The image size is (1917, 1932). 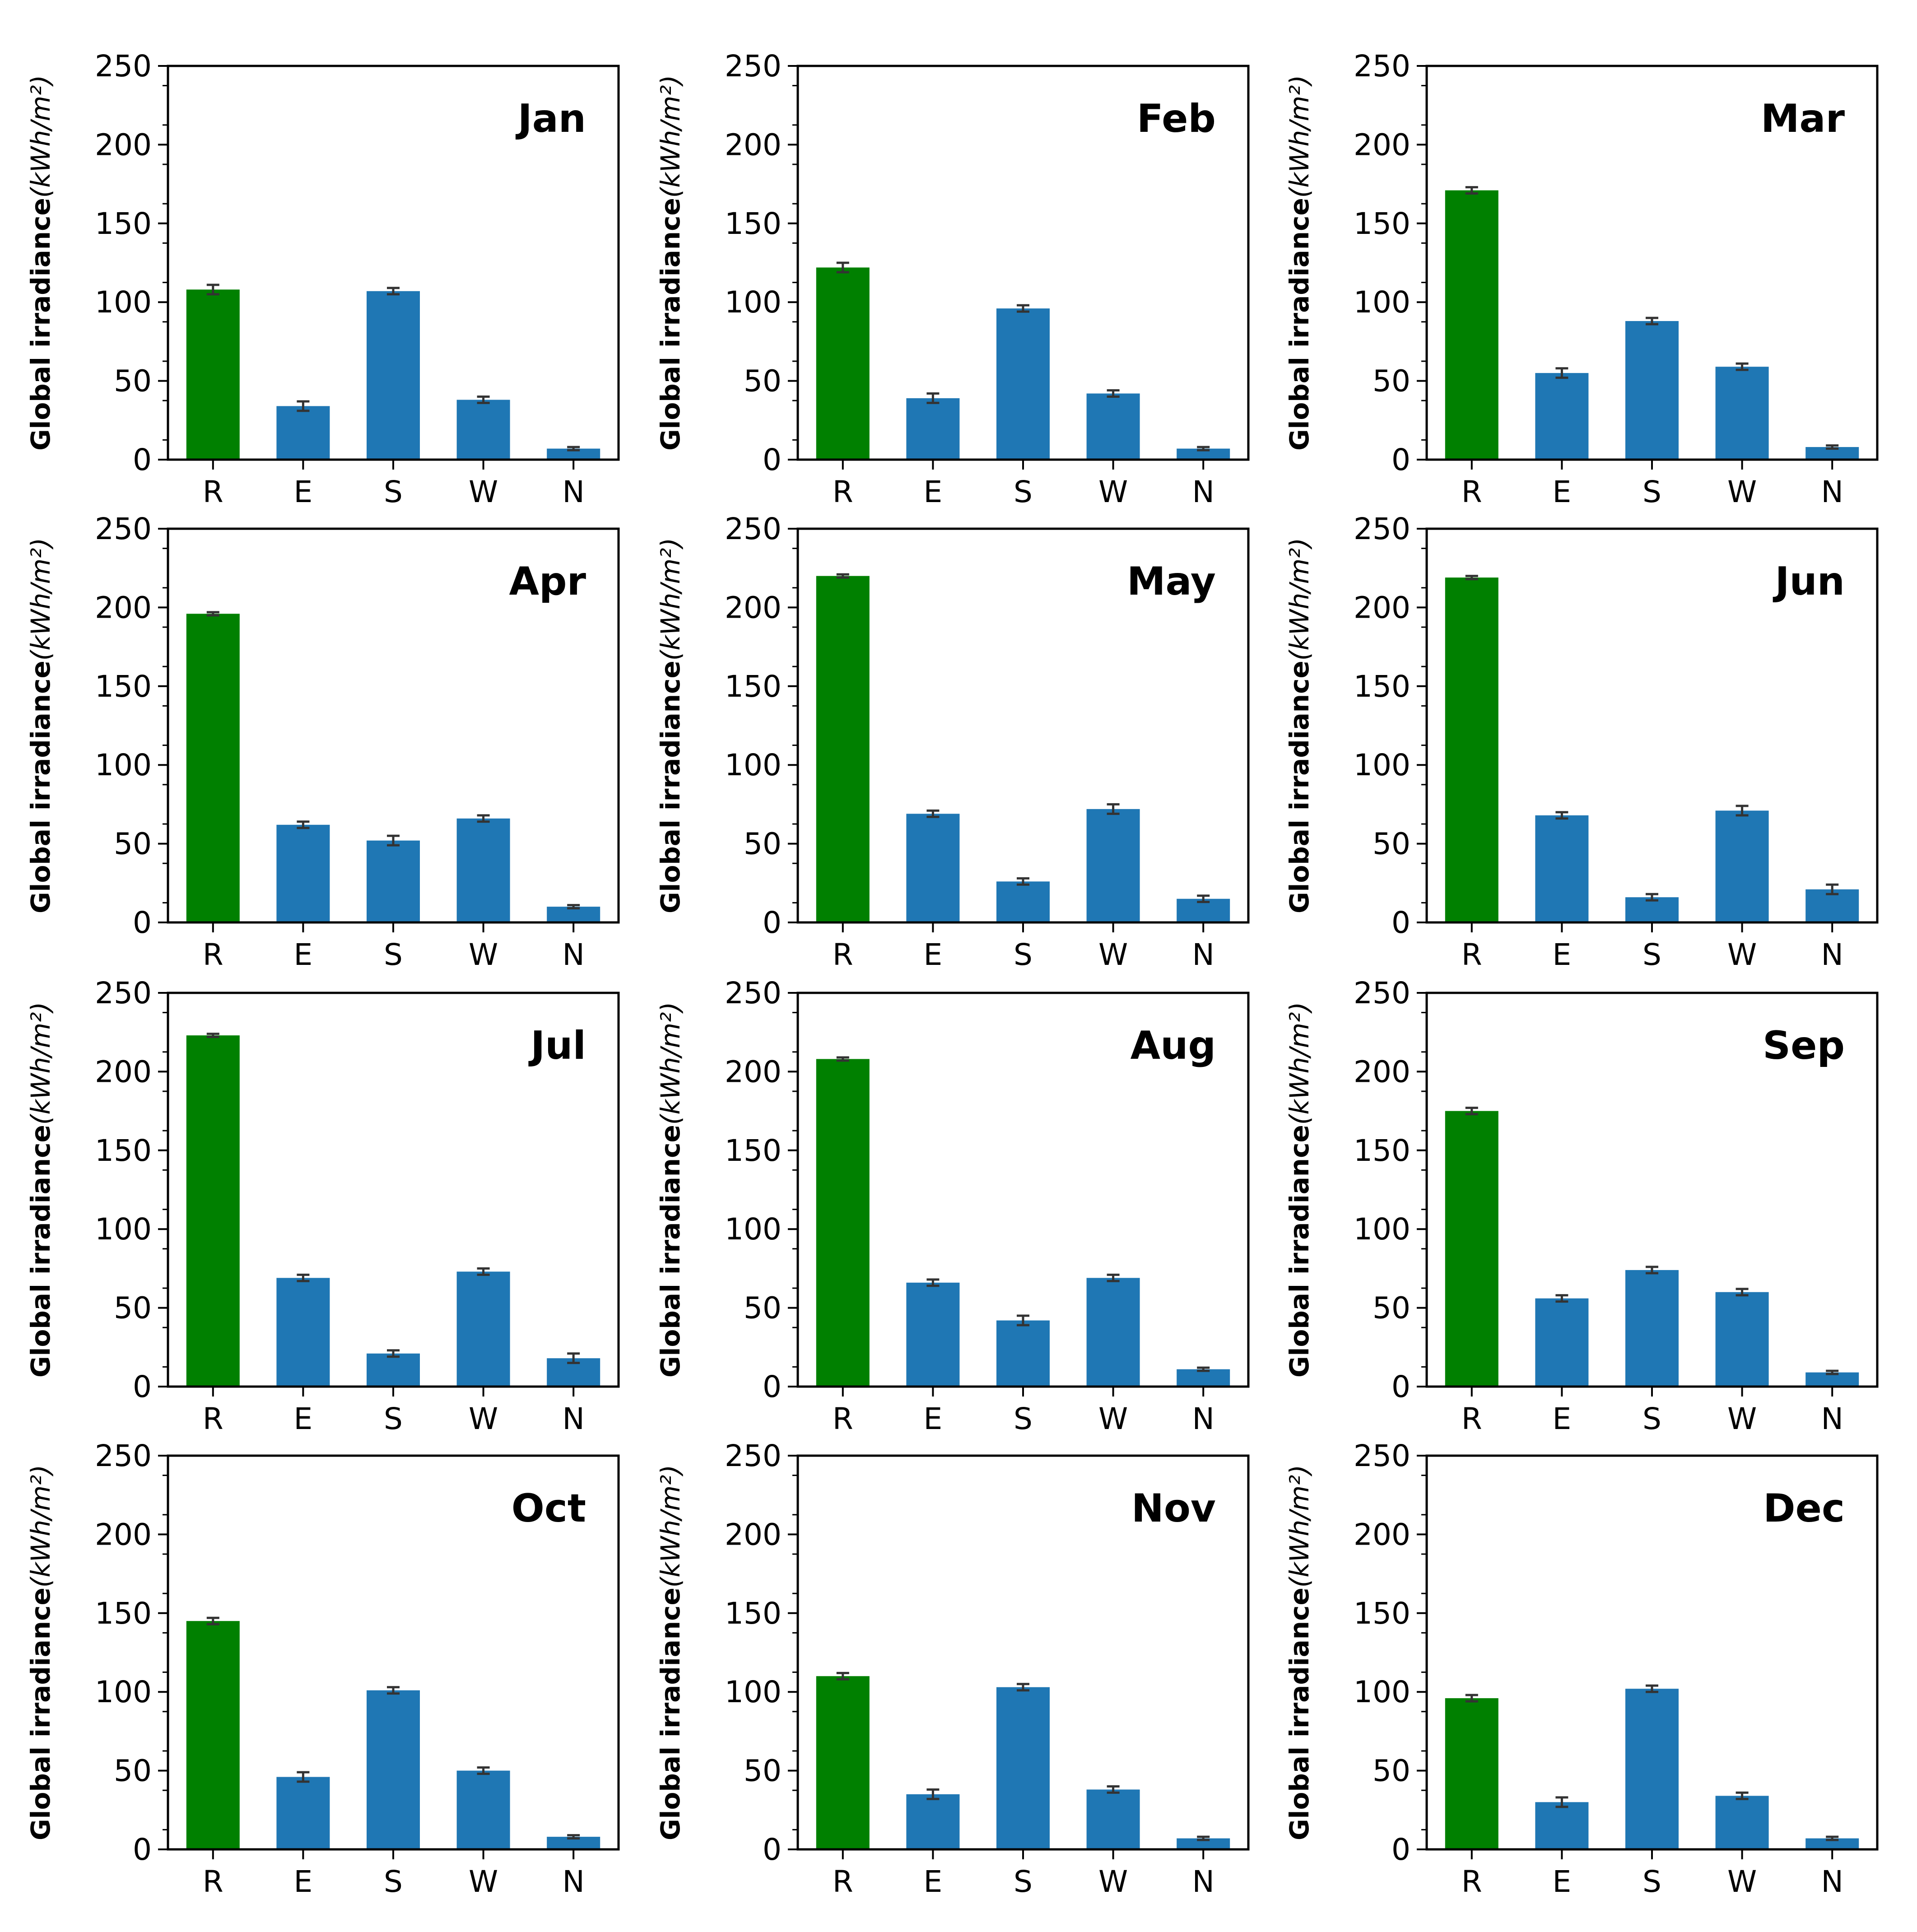 I want to click on bar-jul-e, so click(x=303, y=1332).